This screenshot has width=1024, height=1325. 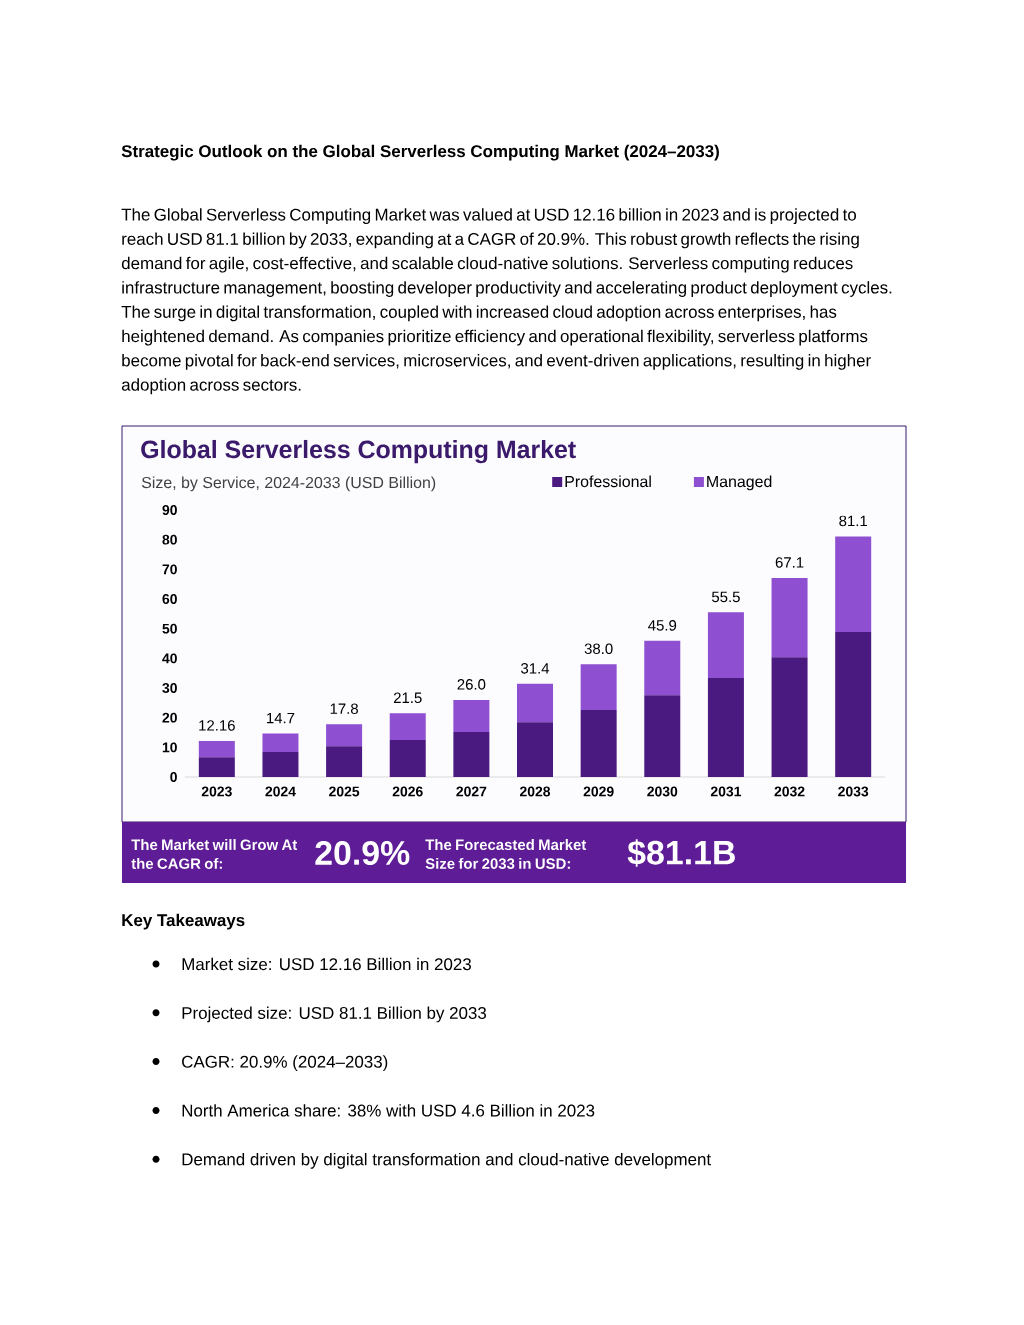 I want to click on x-tick-label: 2027, so click(x=471, y=791).